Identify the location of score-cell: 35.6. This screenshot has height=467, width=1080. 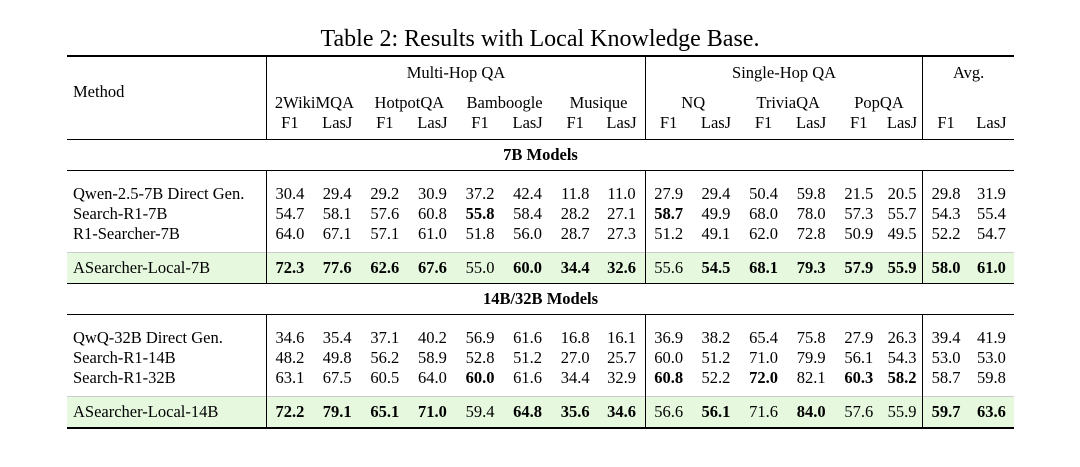
(575, 412).